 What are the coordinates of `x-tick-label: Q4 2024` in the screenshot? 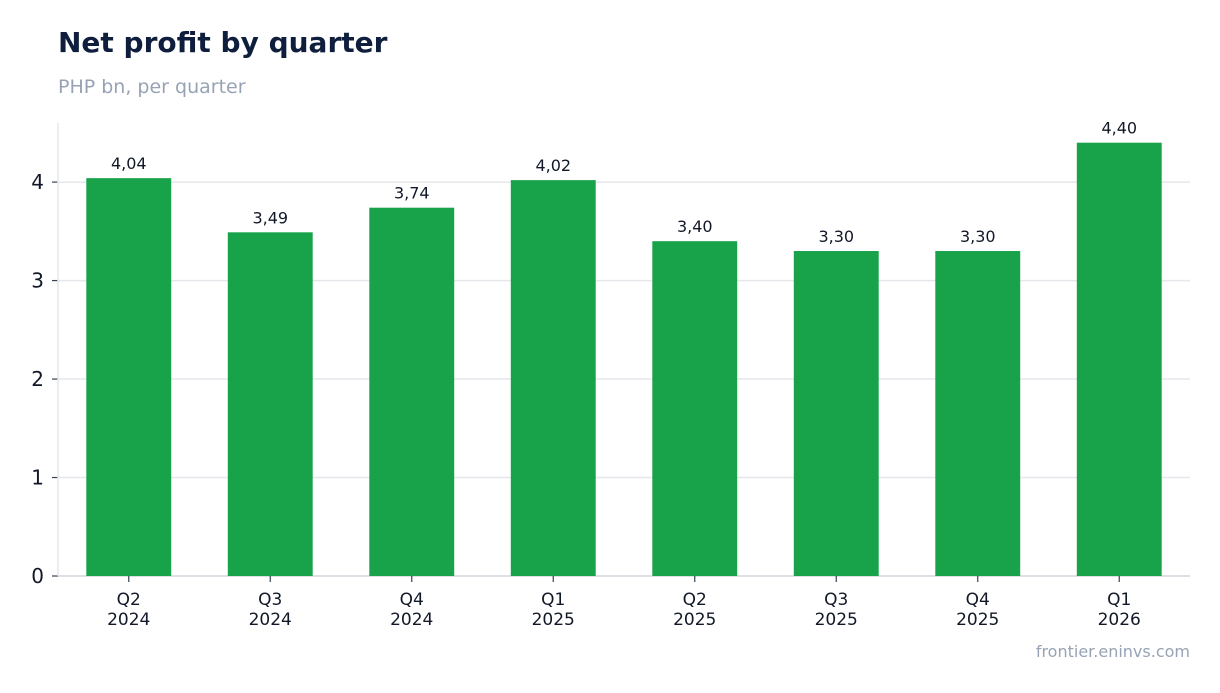 It's located at (411, 610).